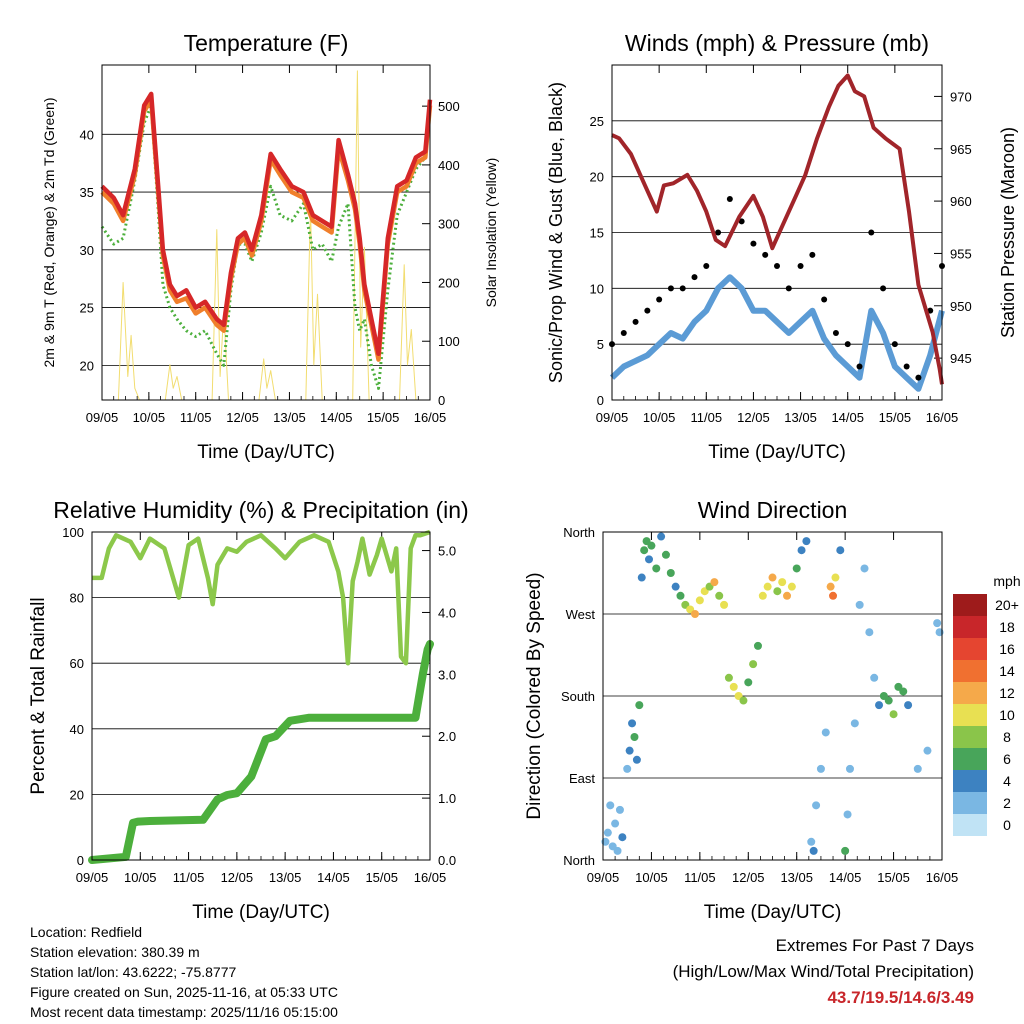 This screenshot has height=1024, width=1024. What do you see at coordinates (491, 233) in the screenshot?
I see `y2-axis-label: Solar Insolation (Yellow)` at bounding box center [491, 233].